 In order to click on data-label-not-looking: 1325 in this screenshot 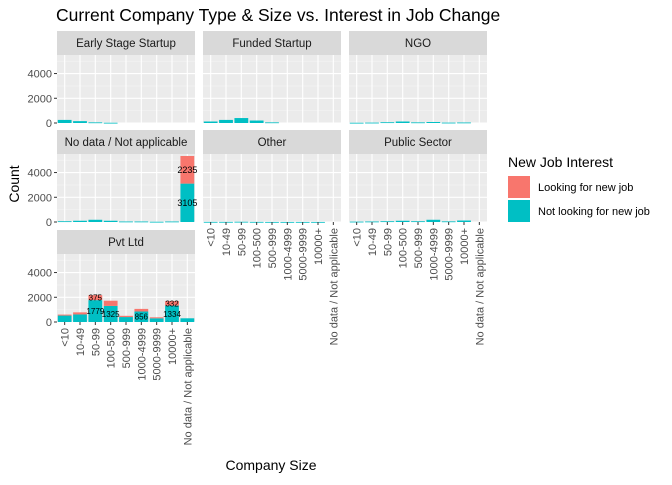, I will do `click(111, 314)`.